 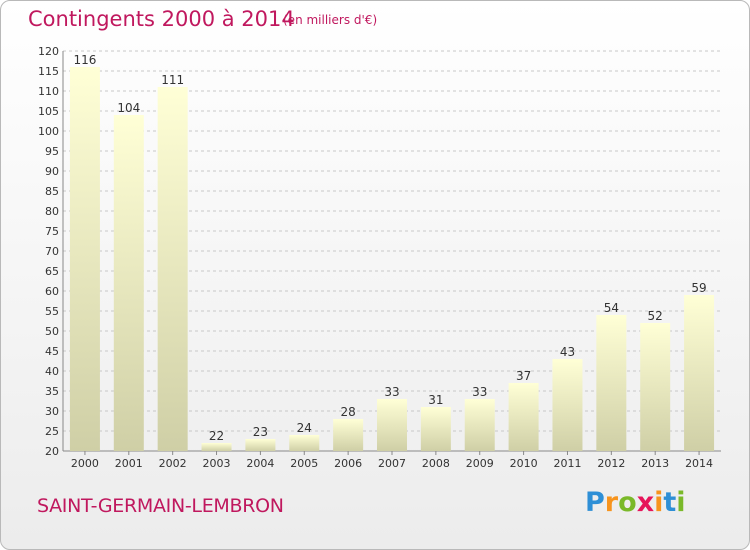 What do you see at coordinates (611, 463) in the screenshot?
I see `x-tick-label: 2012` at bounding box center [611, 463].